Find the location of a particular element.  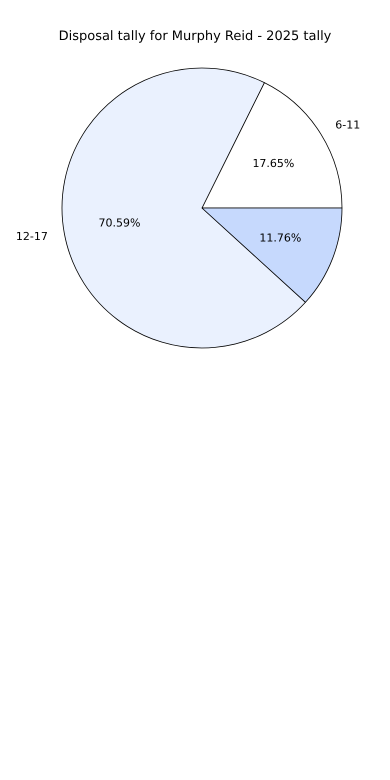

chart-title: Disposal tally for Murphy Reid - 2025 tally is located at coordinates (195, 36).